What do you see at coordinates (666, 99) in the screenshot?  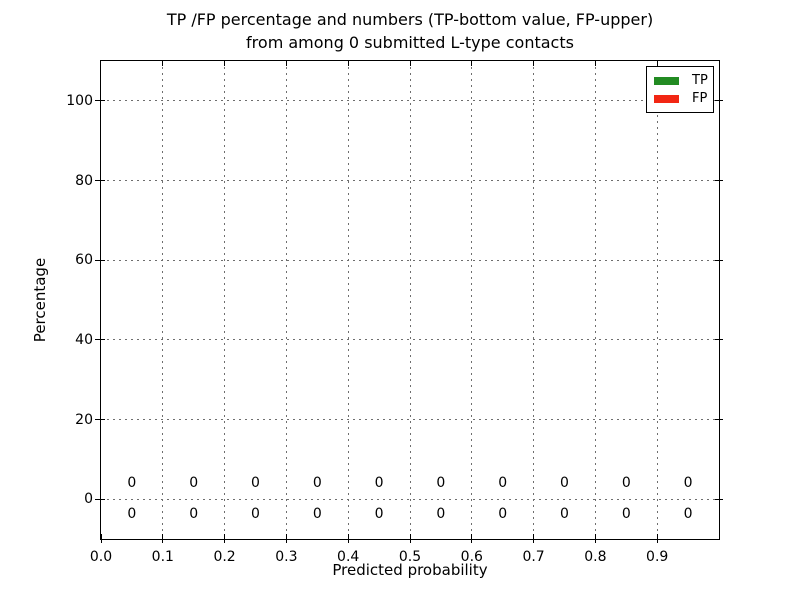 I see `legend-swatch-fp` at bounding box center [666, 99].